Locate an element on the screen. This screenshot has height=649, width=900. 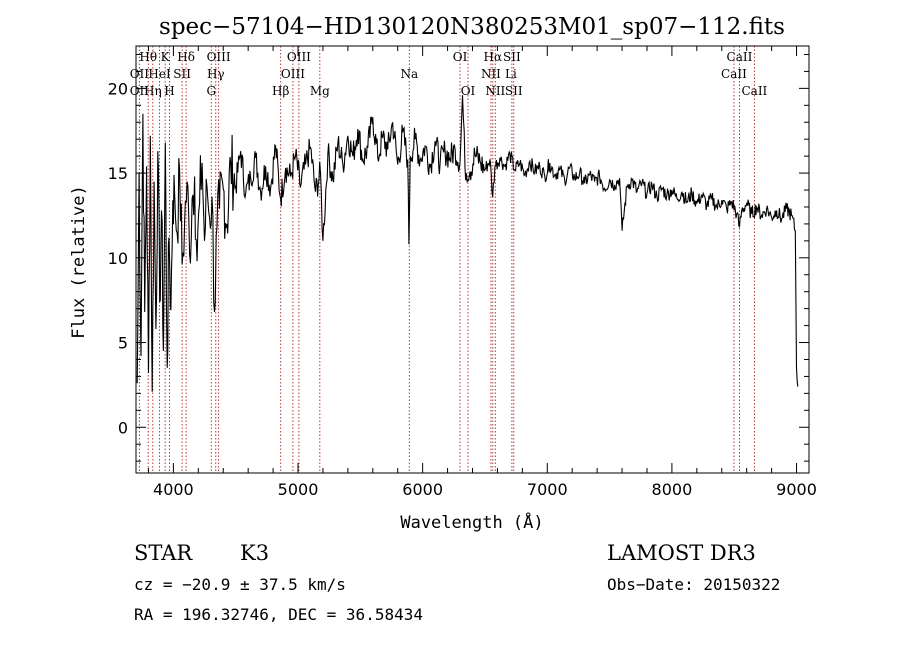
y-axis-label: Flux (relative) is located at coordinates (79, 262).